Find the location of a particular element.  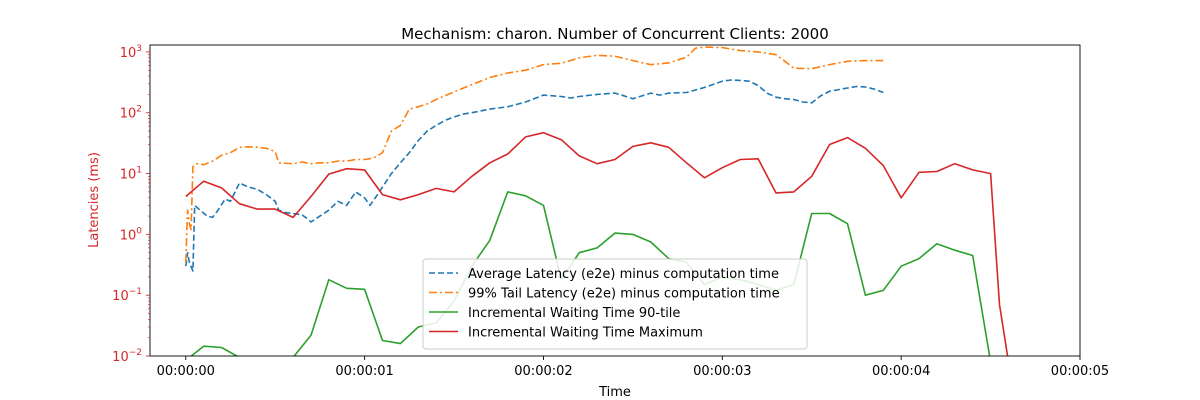

x-axis-label: Time is located at coordinates (614, 392).